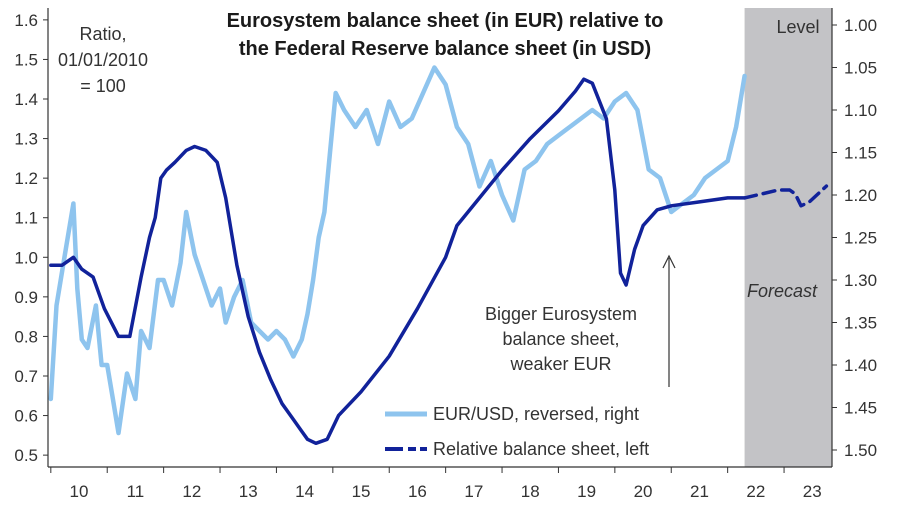 The width and height of the screenshot is (900, 510). Describe the element at coordinates (755, 491) in the screenshot. I see `x-tick-label: 22` at that location.